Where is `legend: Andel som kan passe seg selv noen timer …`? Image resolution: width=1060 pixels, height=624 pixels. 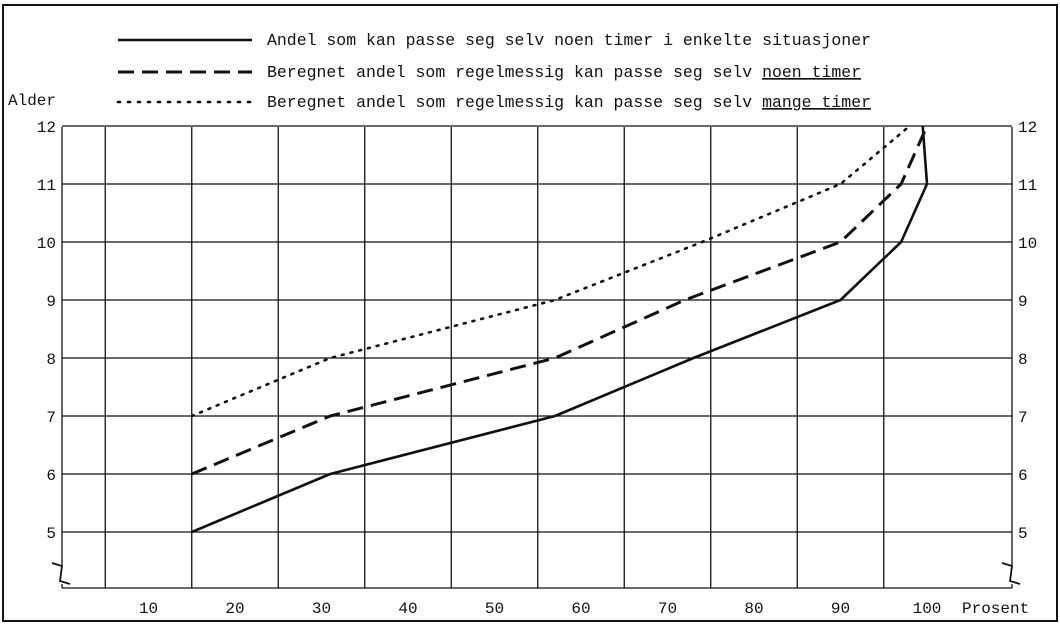 legend: Andel som kan passe seg selv noen timer … is located at coordinates (493, 71).